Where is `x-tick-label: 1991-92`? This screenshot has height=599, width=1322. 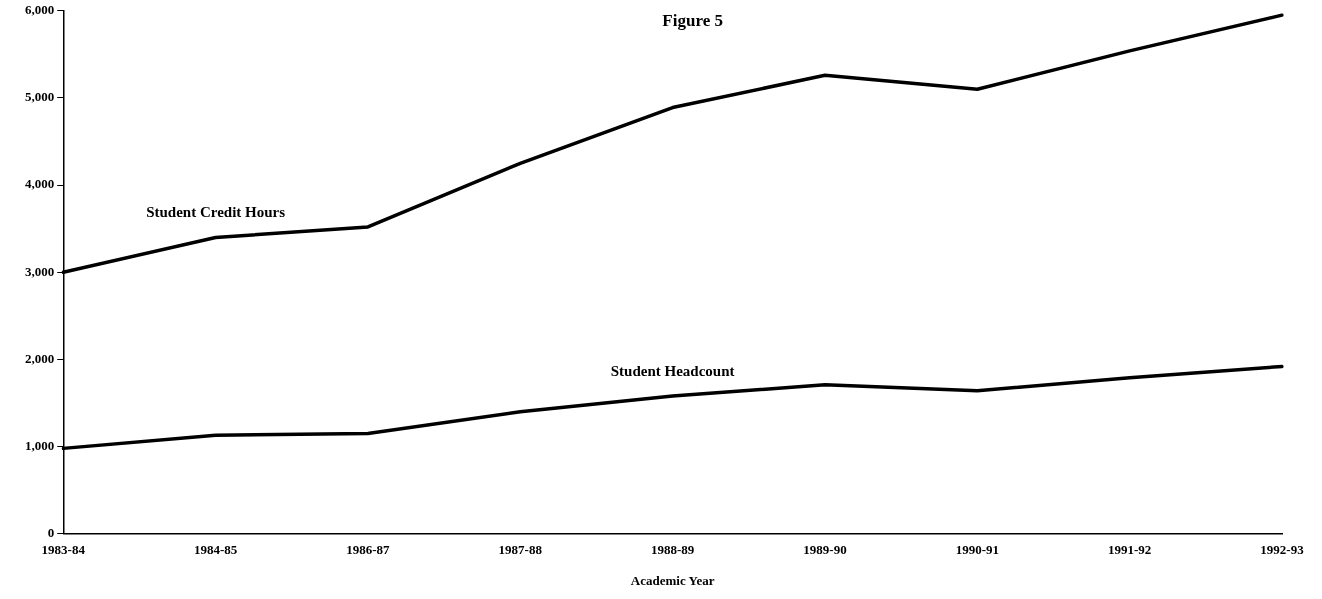
x-tick-label: 1991-92 is located at coordinates (1129, 549).